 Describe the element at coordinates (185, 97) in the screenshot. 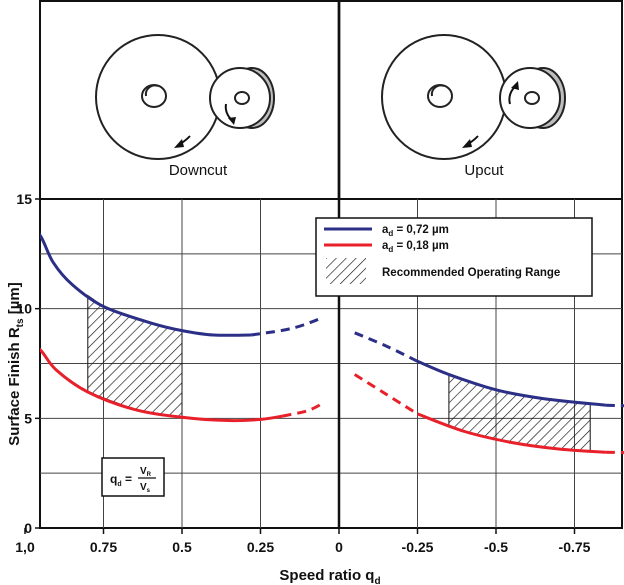

I see `downcut-wheels-icon` at that location.